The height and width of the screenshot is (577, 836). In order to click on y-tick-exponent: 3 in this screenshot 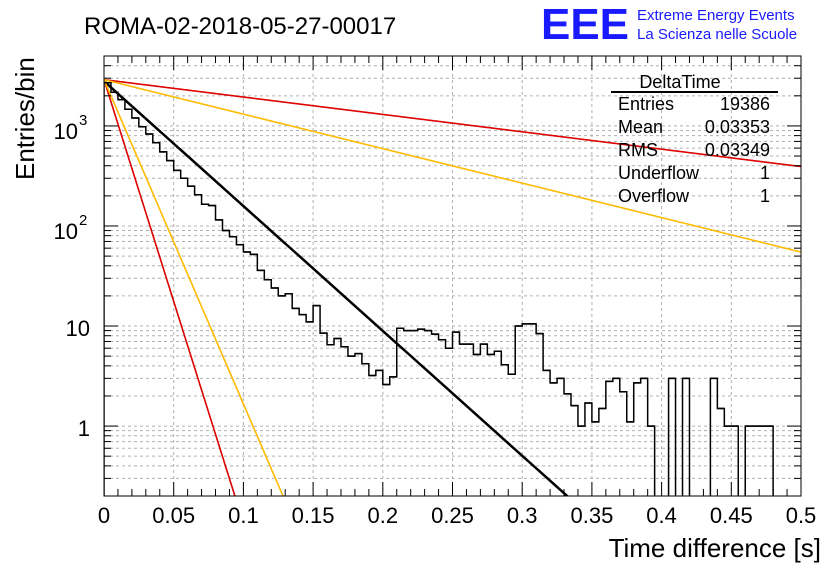, I will do `click(83, 120)`.